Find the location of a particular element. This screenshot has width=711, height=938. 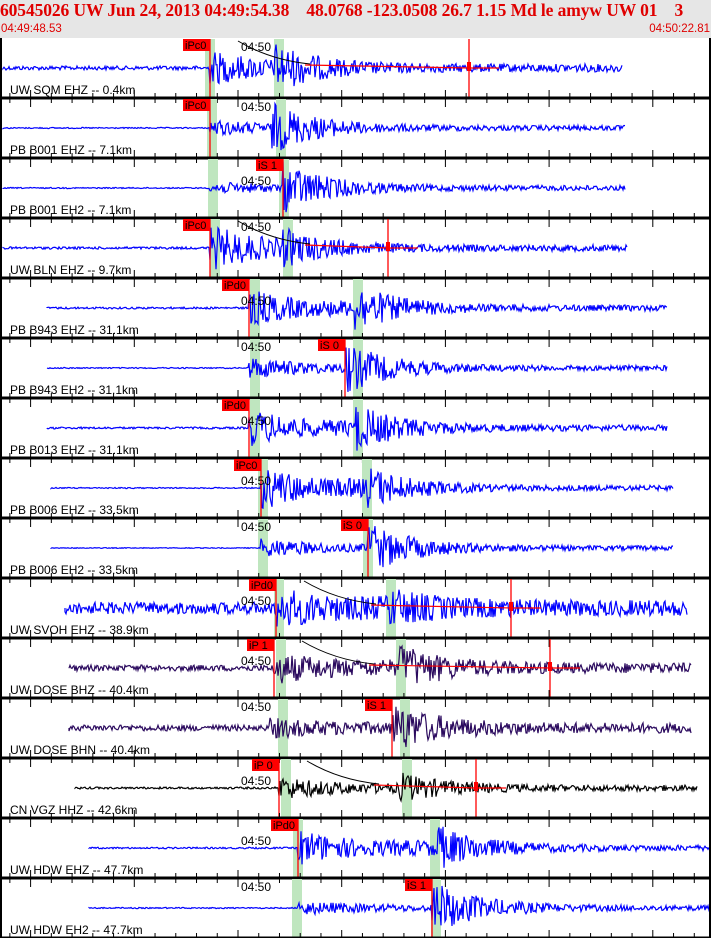

trace-panel: iS 1 04:50 UW DOSE BHN -- 40.4km is located at coordinates (355, 733).